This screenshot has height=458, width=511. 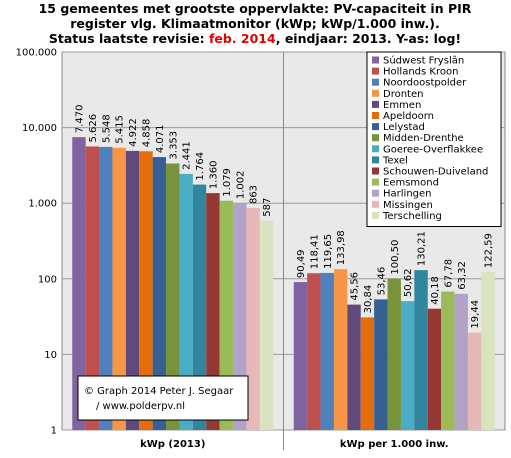 I want to click on x-tick-label: kWp per 1.000 inw., so click(x=394, y=444).